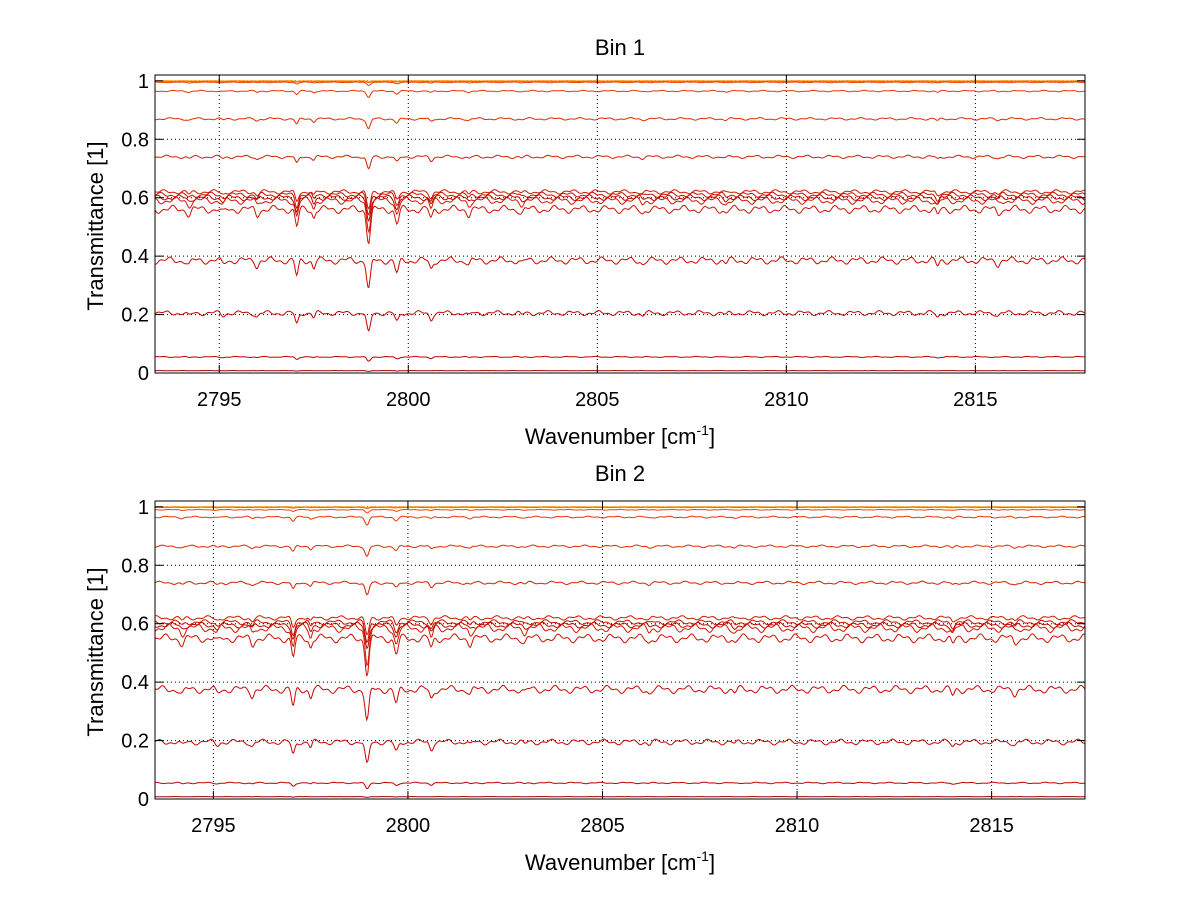  What do you see at coordinates (620, 47) in the screenshot?
I see `chart-title: Bin 1` at bounding box center [620, 47].